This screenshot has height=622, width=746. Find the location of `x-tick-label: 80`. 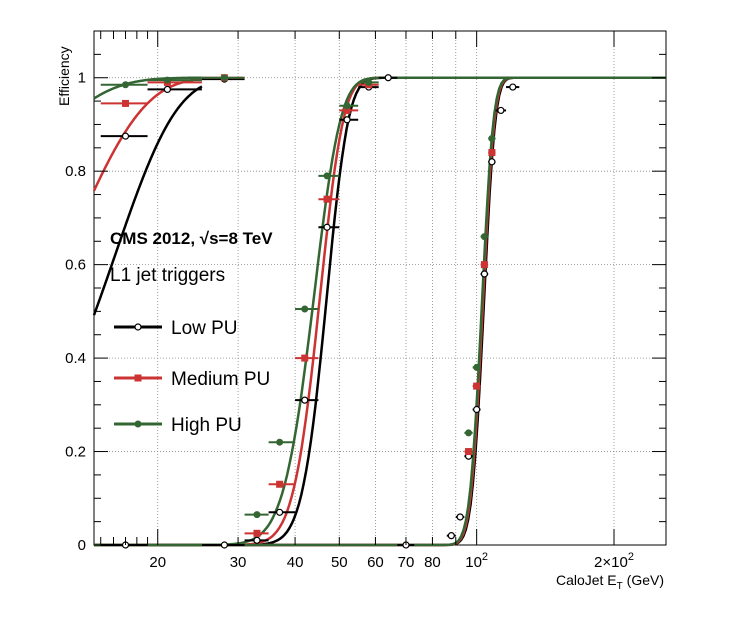

x-tick-label: 80 is located at coordinates (432, 562).